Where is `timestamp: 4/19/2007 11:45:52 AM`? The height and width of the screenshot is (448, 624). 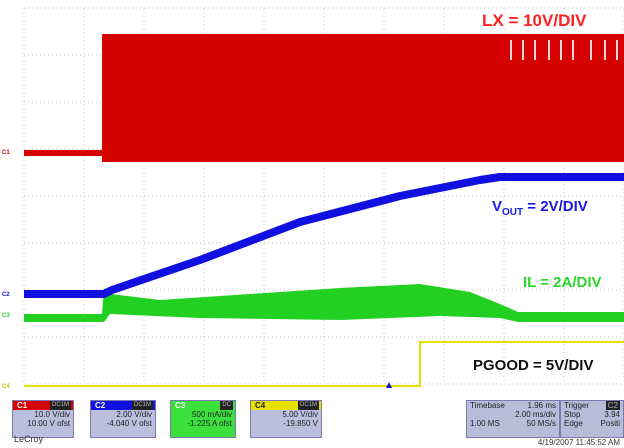 timestamp: 4/19/2007 11:45:52 AM is located at coordinates (578, 442).